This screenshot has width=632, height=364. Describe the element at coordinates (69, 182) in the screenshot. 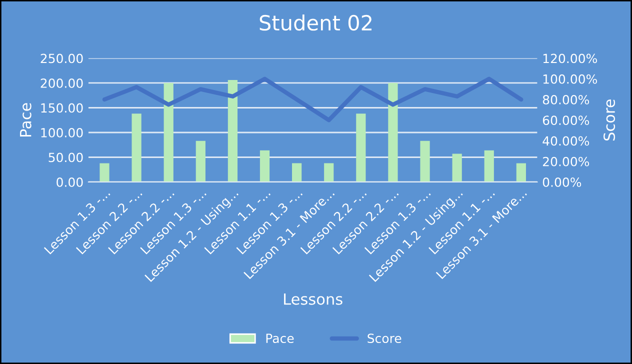

I see `y-tick-label: 0.00` at that location.